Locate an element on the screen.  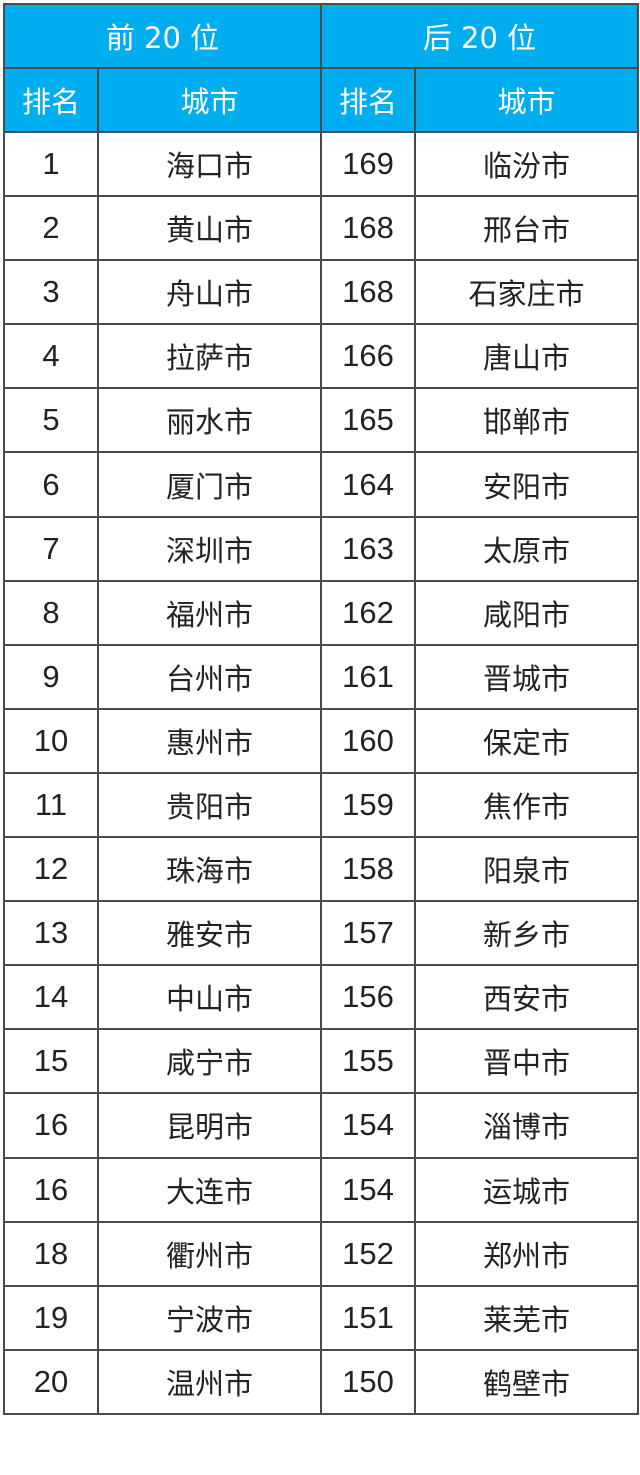
top-city-cell: 厦门市 is located at coordinates (209, 484).